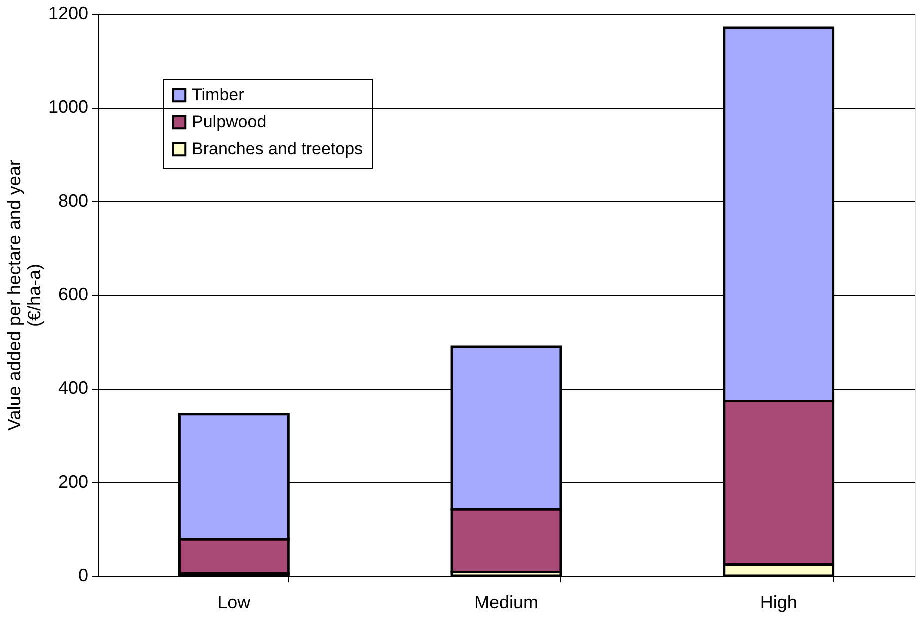 This screenshot has width=920, height=617. What do you see at coordinates (218, 95) in the screenshot?
I see `legend-label: Timber` at bounding box center [218, 95].